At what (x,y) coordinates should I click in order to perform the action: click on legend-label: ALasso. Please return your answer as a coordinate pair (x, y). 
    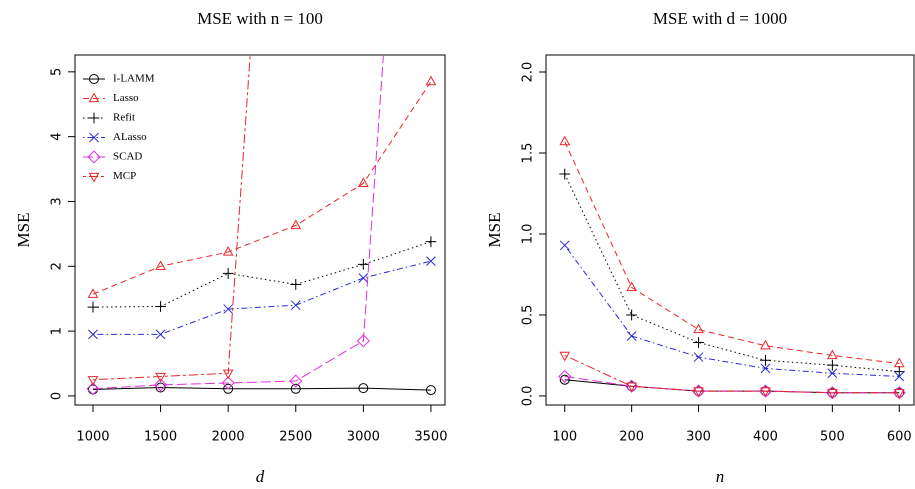
    Looking at the image, I should click on (130, 137).